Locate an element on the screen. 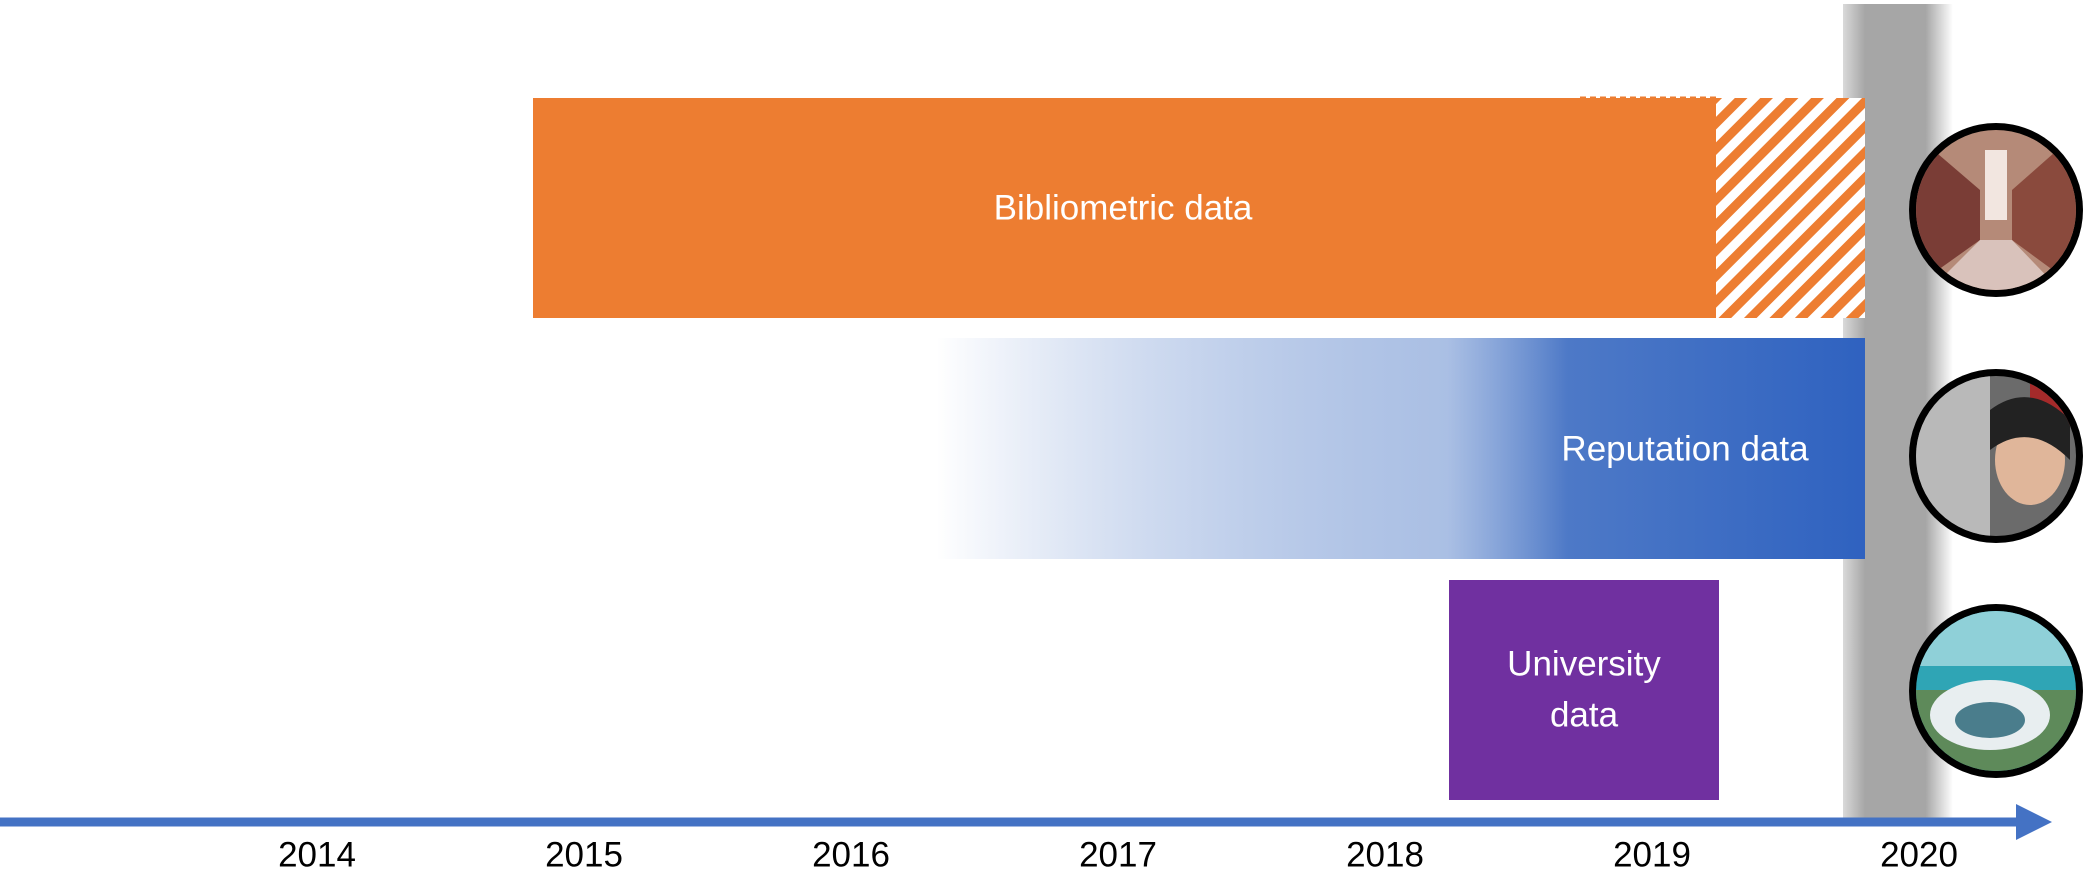 The height and width of the screenshot is (874, 2090). bar-label: Bibliometric data is located at coordinates (1123, 207).